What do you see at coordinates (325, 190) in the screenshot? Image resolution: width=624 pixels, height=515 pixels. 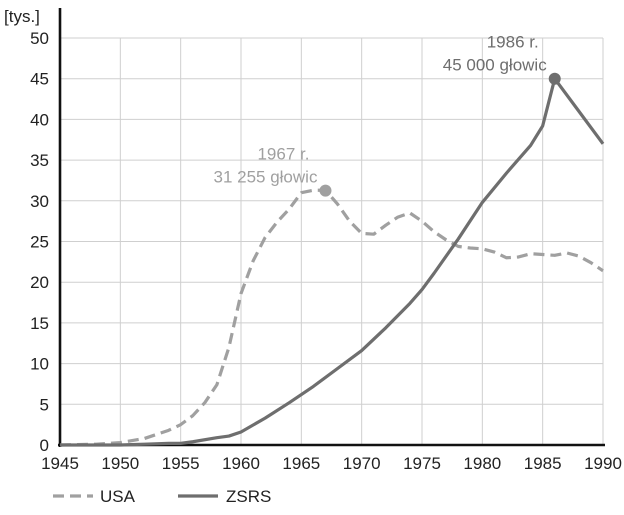 I see `peak-marker-usa` at bounding box center [325, 190].